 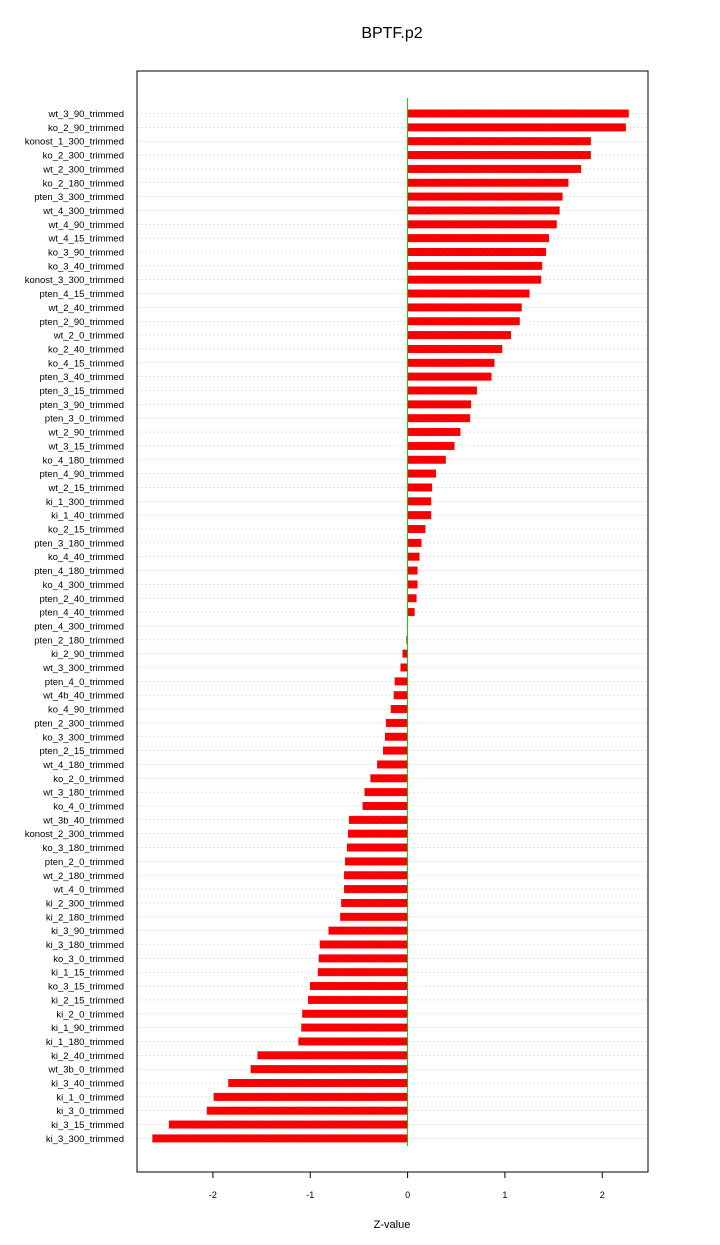 I want to click on x-tick-label: -1, so click(x=310, y=1195).